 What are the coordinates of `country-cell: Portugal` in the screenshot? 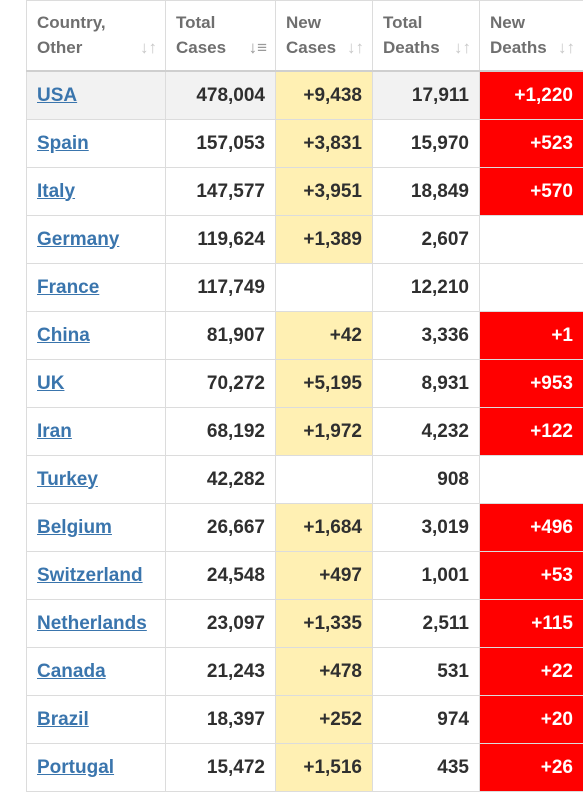 It's located at (96, 767).